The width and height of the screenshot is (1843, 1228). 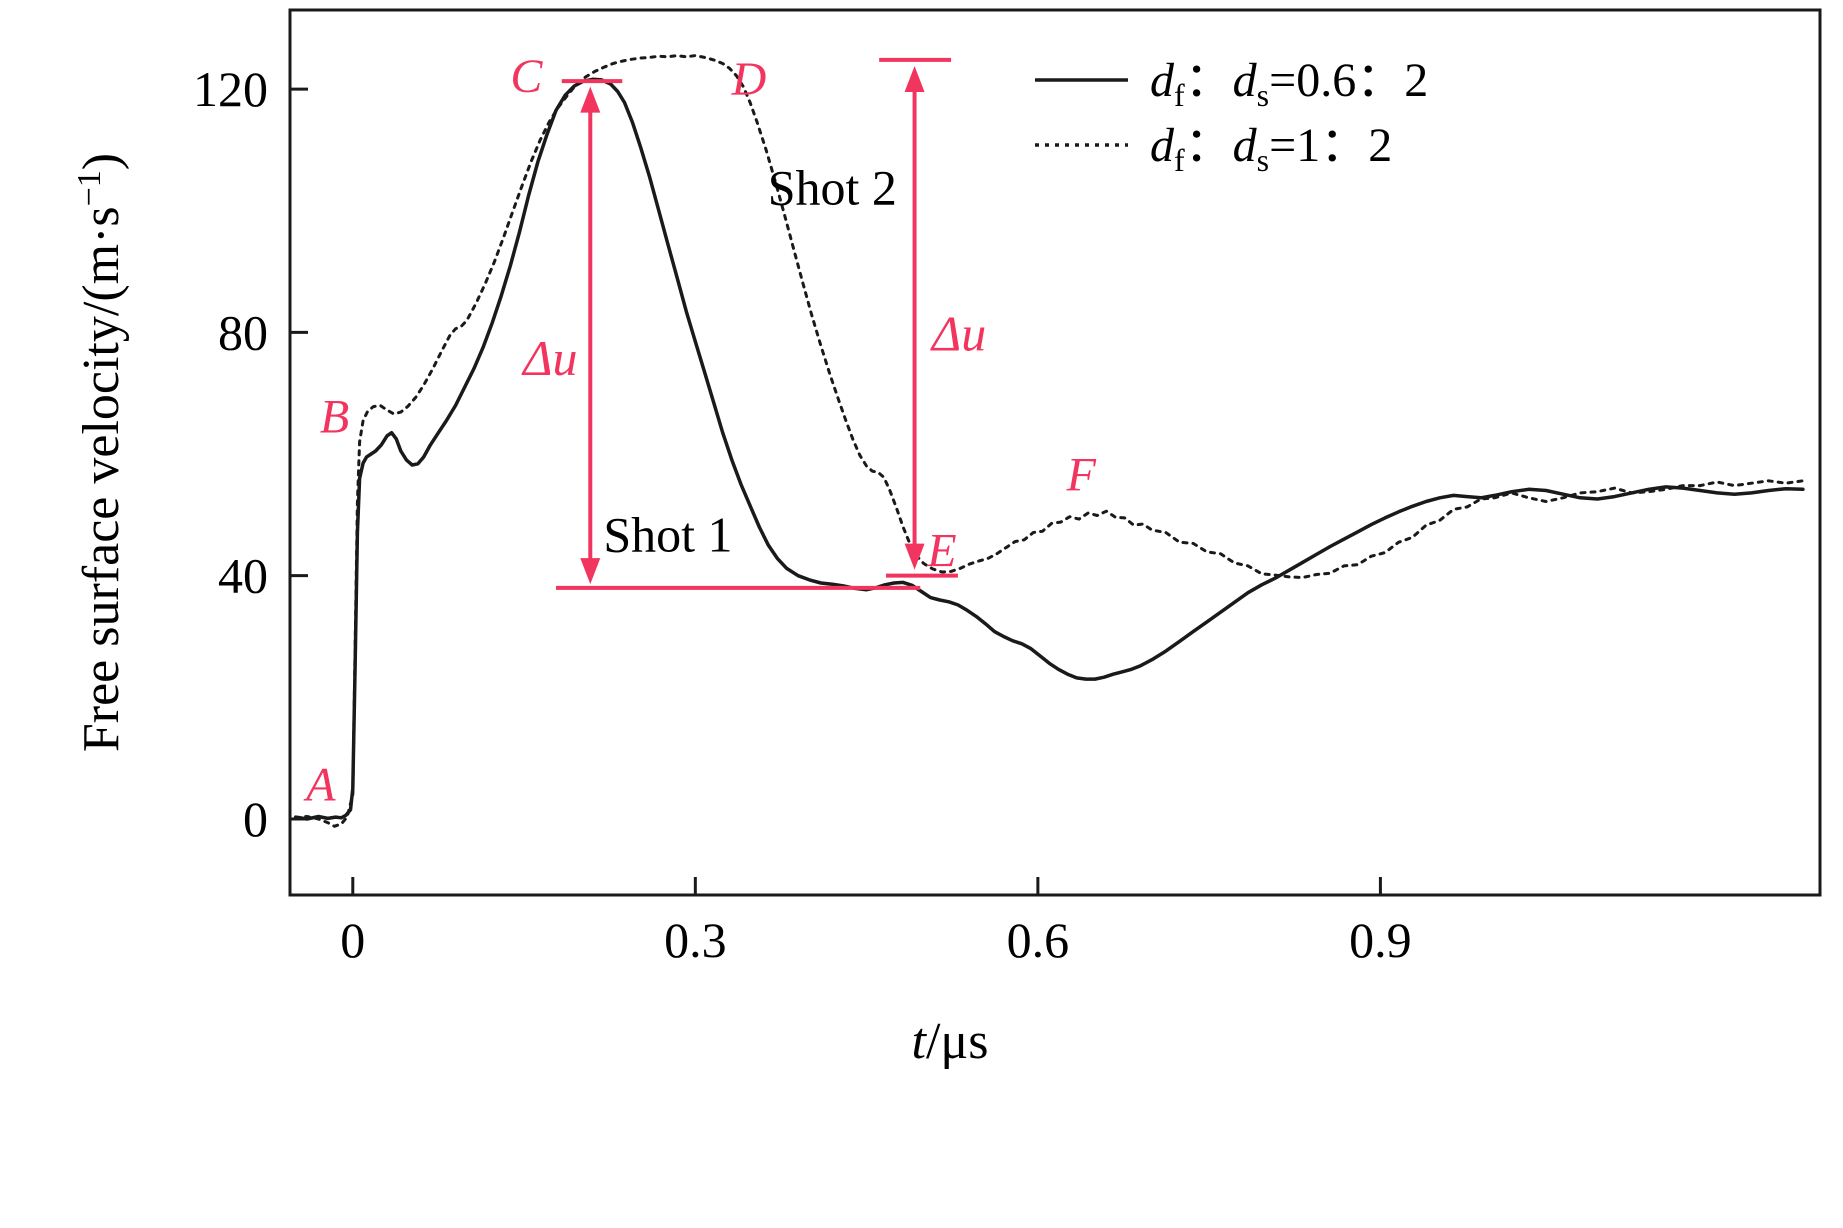 I want to click on point-label-C: C, so click(x=526, y=76).